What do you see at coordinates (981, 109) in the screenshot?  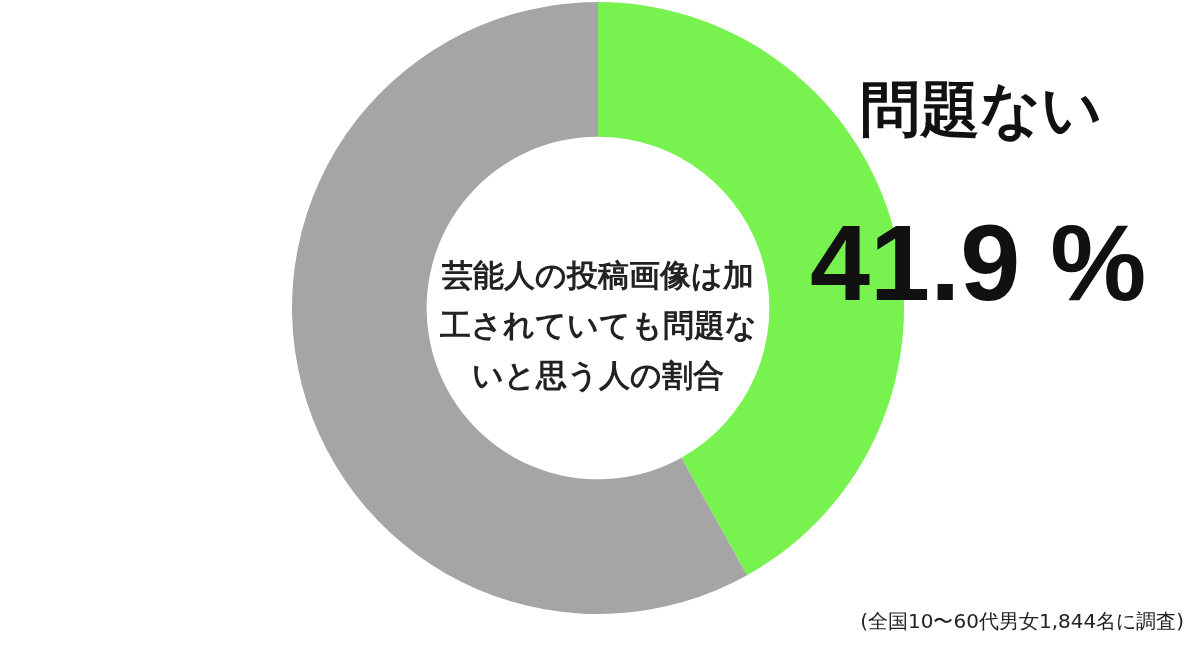 I see `slice-label: 問題ない` at bounding box center [981, 109].